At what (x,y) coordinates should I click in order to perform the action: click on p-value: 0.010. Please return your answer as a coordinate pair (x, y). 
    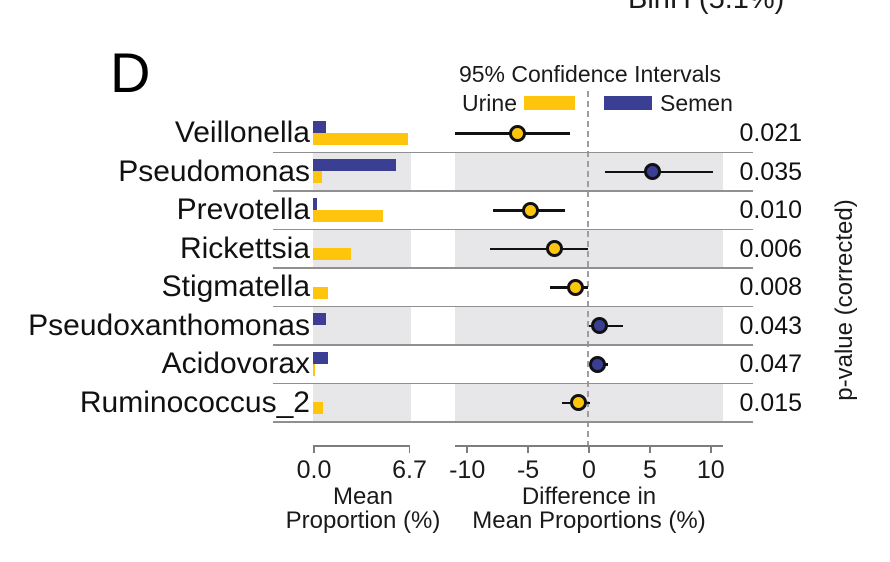
    Looking at the image, I should click on (770, 210).